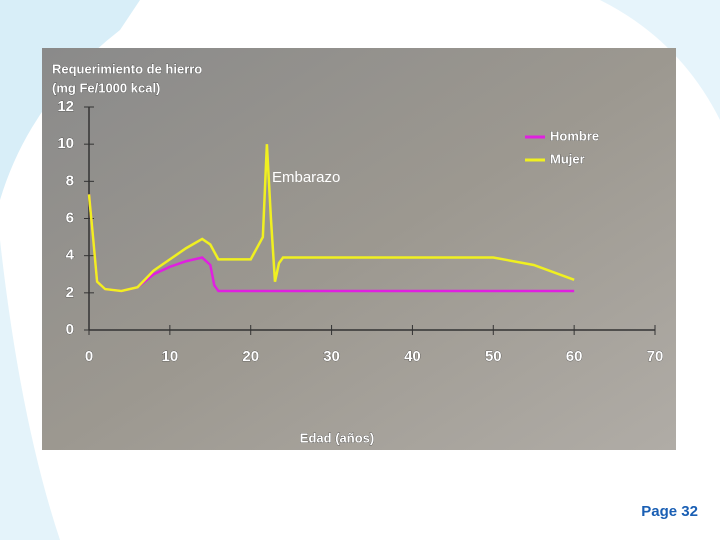 This screenshot has width=720, height=545. What do you see at coordinates (331, 356) in the screenshot?
I see `x-tick-label: 30` at bounding box center [331, 356].